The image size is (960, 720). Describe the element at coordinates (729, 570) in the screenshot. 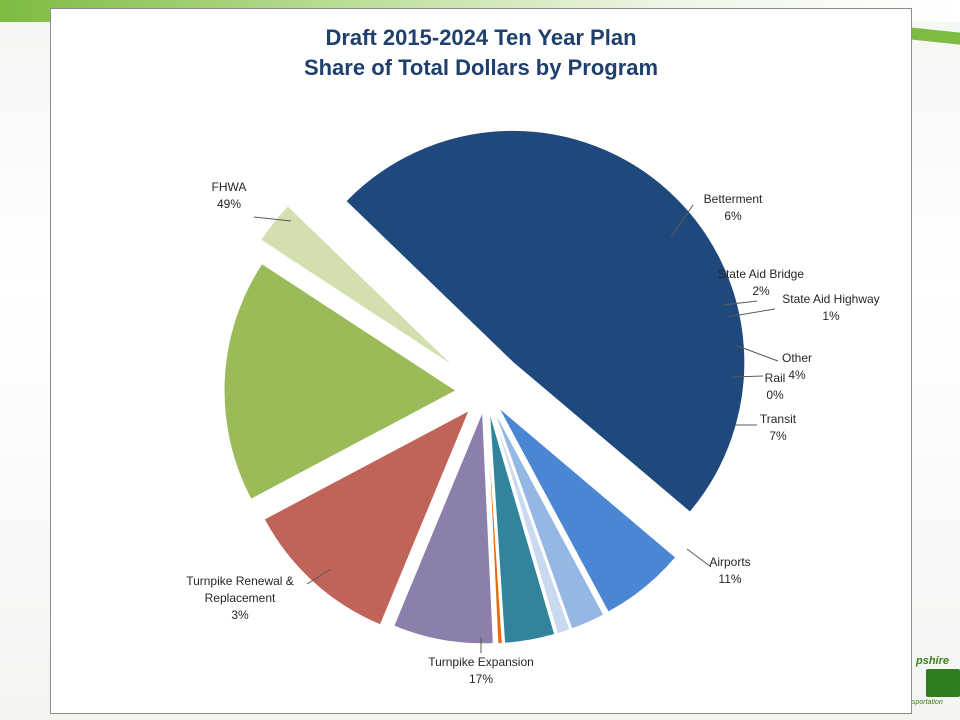

I see `data-label: Airports 11%` at that location.